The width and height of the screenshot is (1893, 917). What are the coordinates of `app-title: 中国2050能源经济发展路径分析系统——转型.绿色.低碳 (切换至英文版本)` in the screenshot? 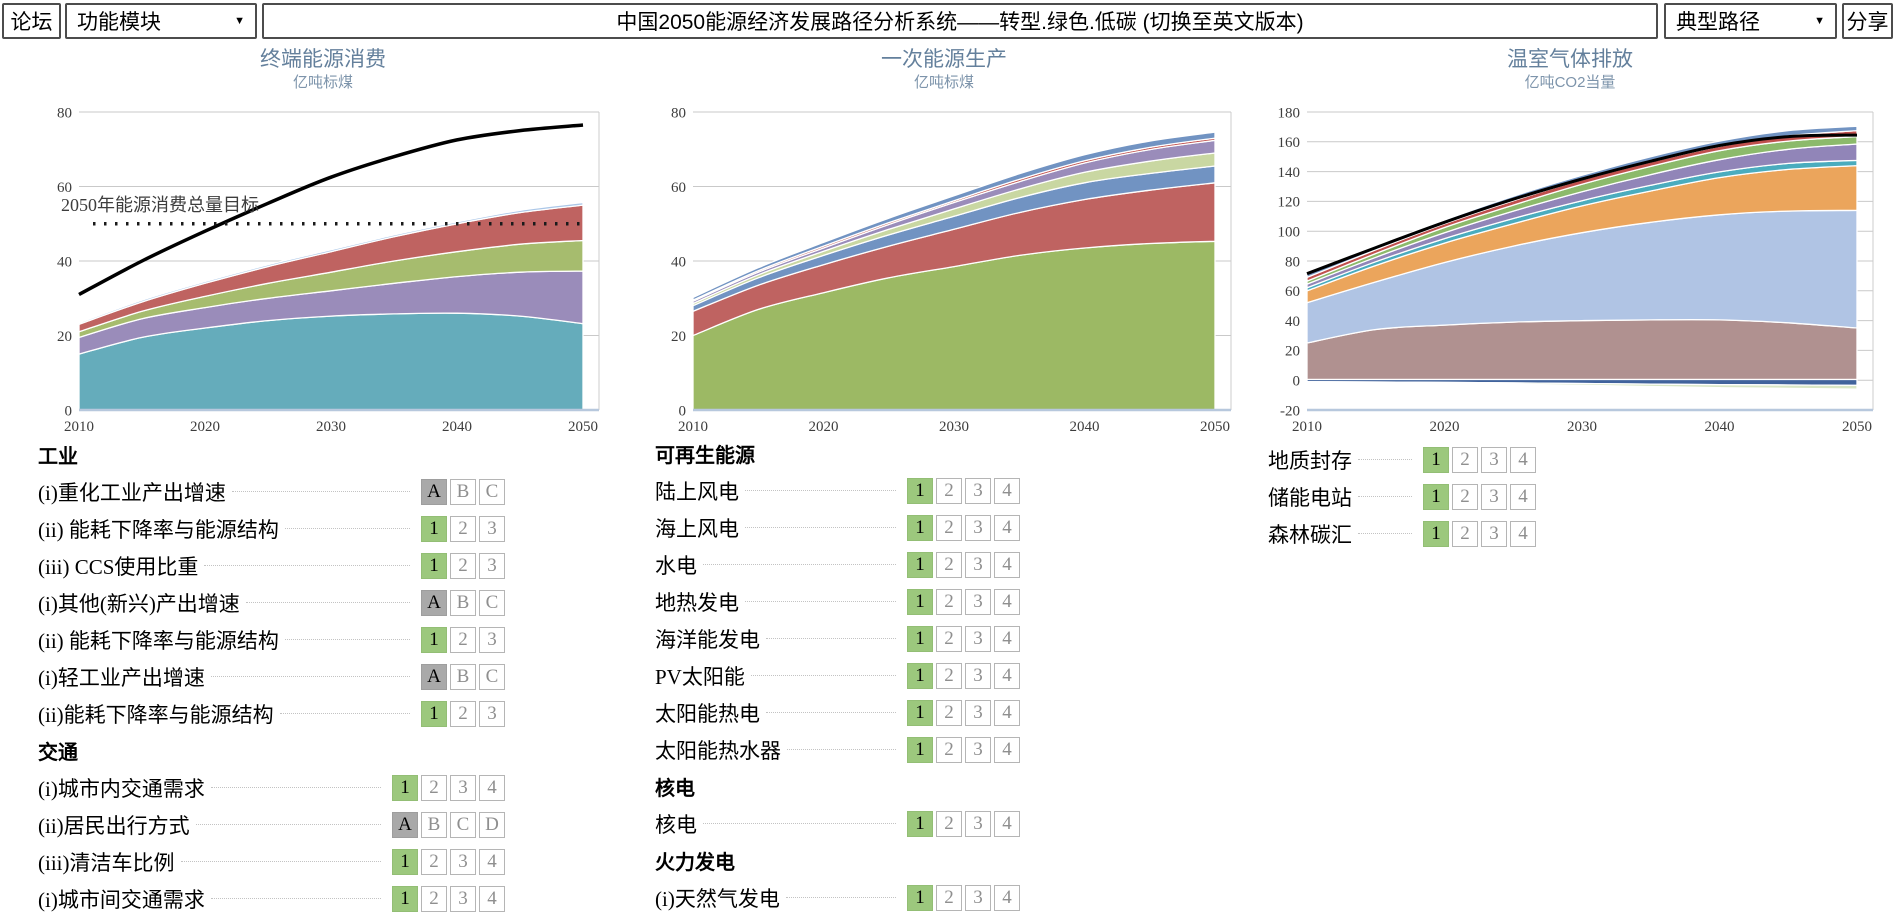 It's located at (960, 22).